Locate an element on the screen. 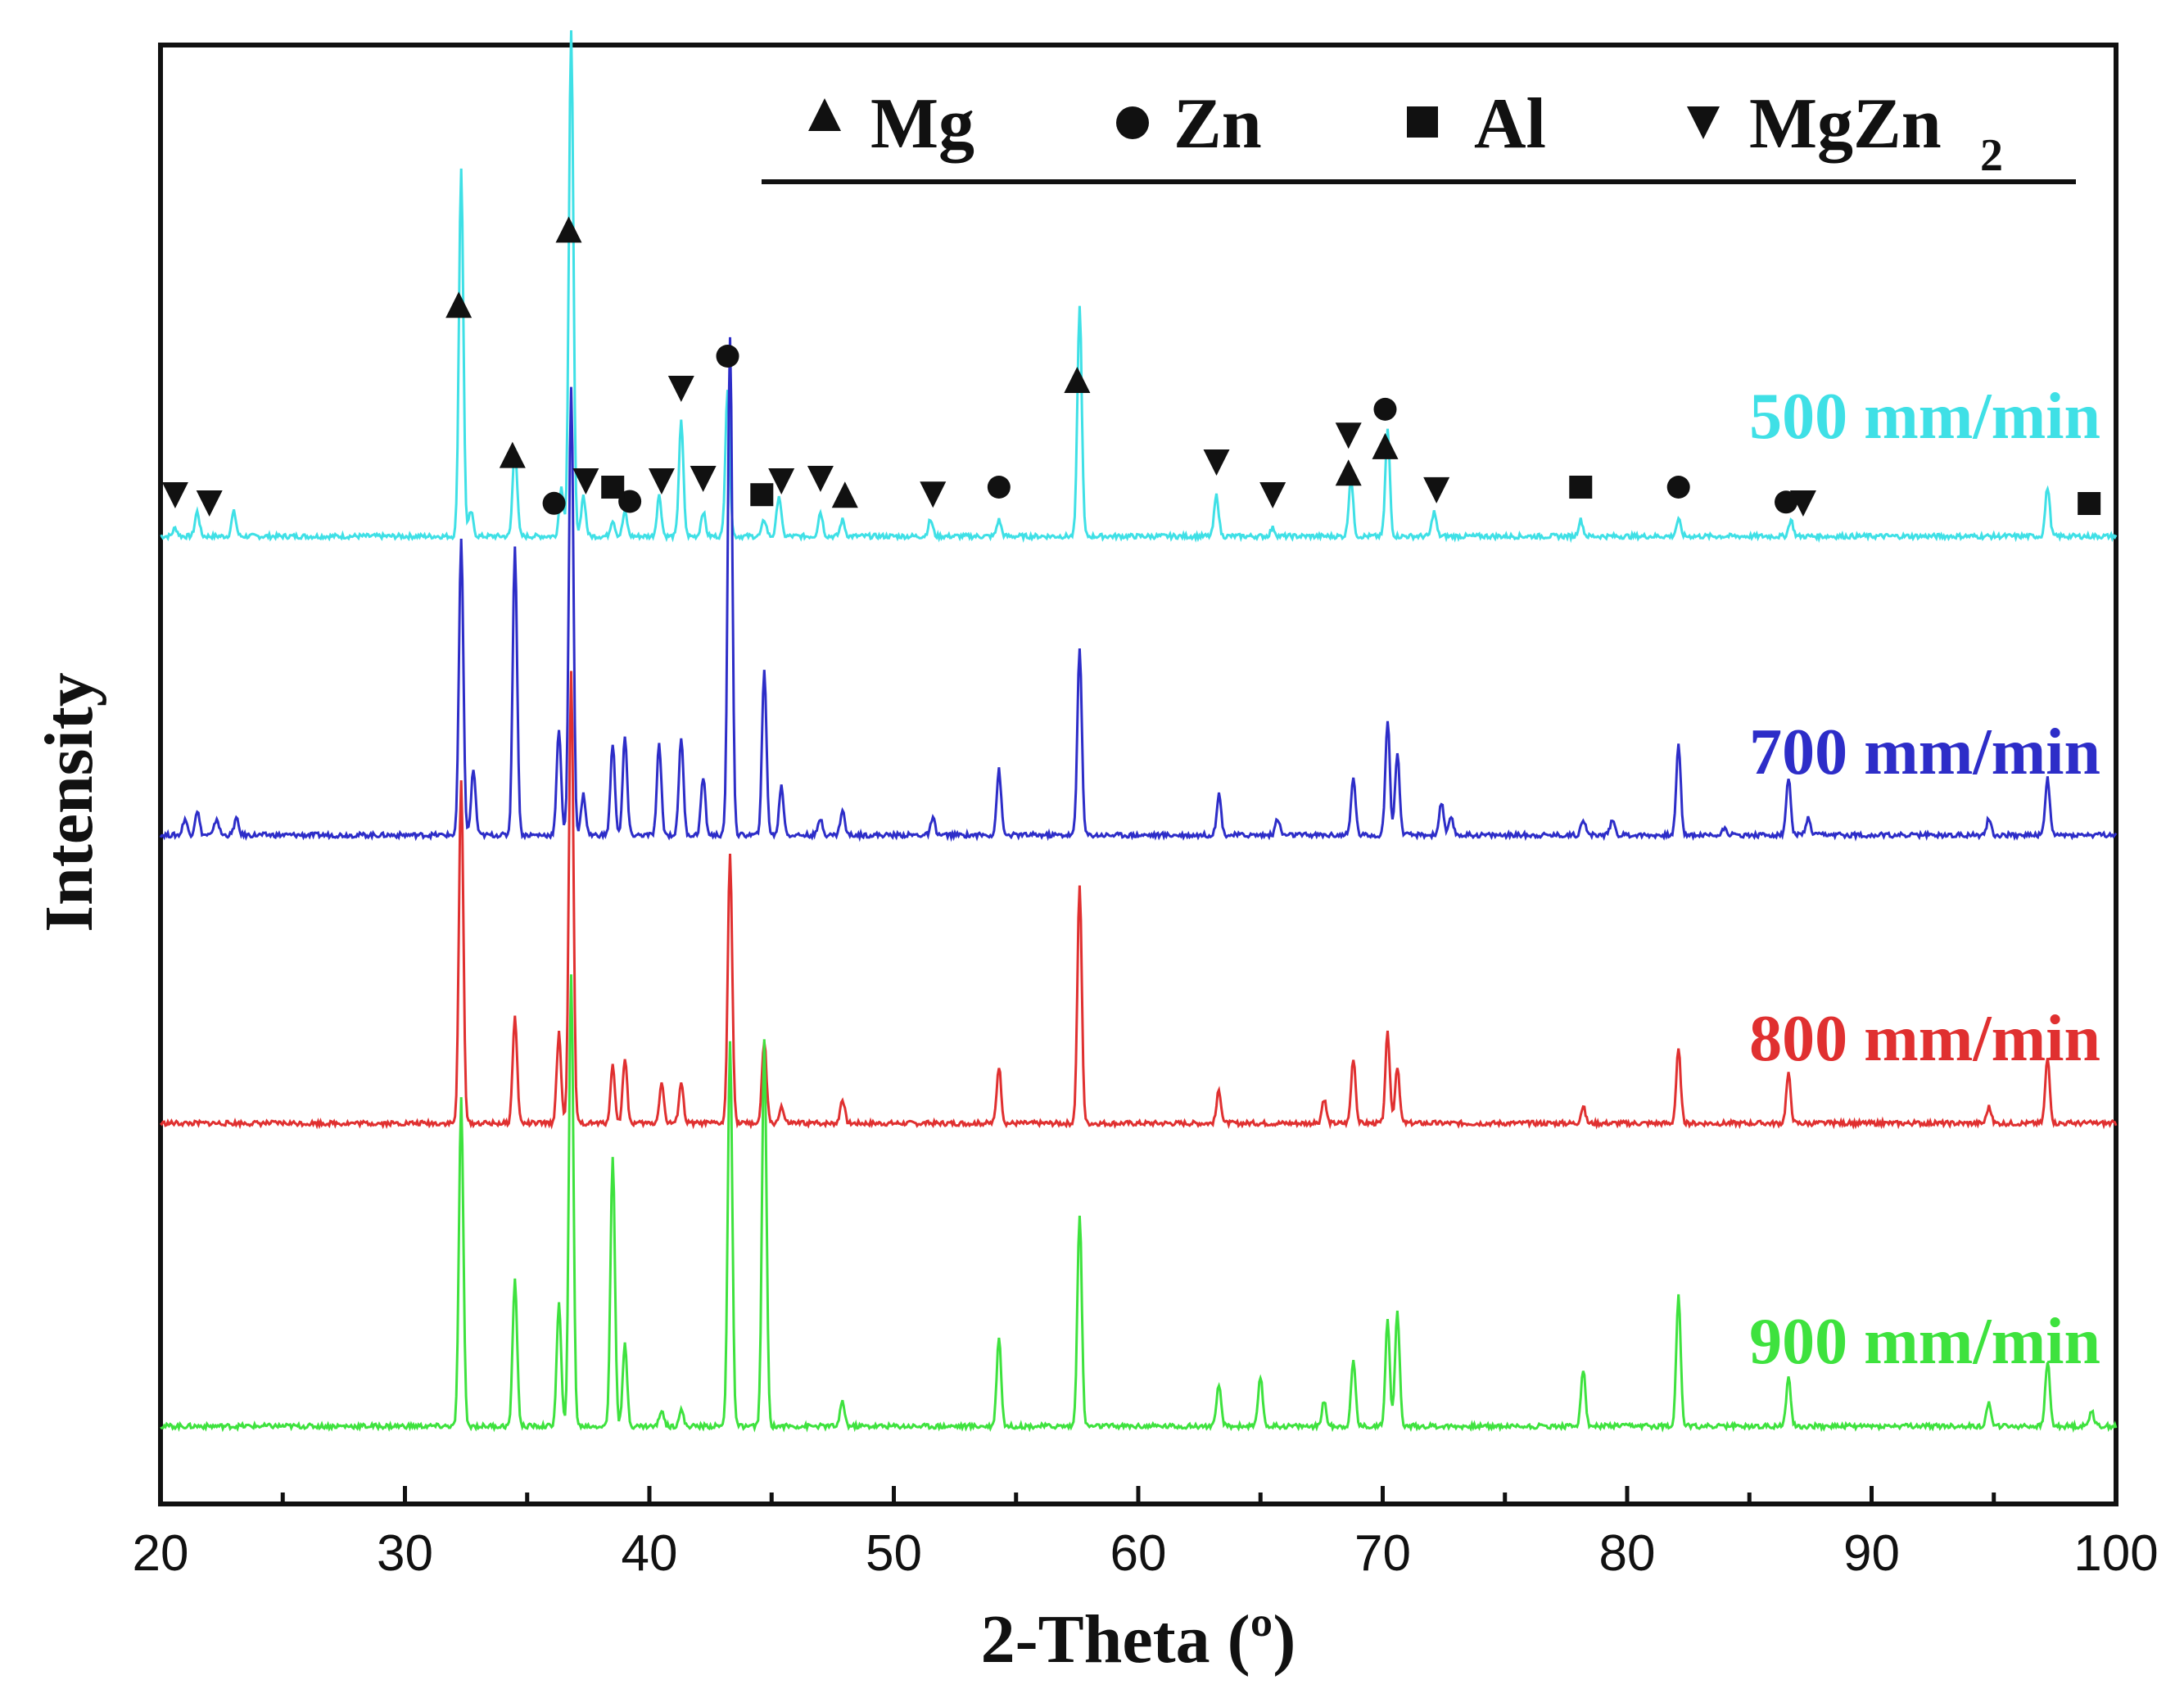 This screenshot has width=2184, height=1707. series-label-800: 800 mm/min is located at coordinates (1925, 1039).